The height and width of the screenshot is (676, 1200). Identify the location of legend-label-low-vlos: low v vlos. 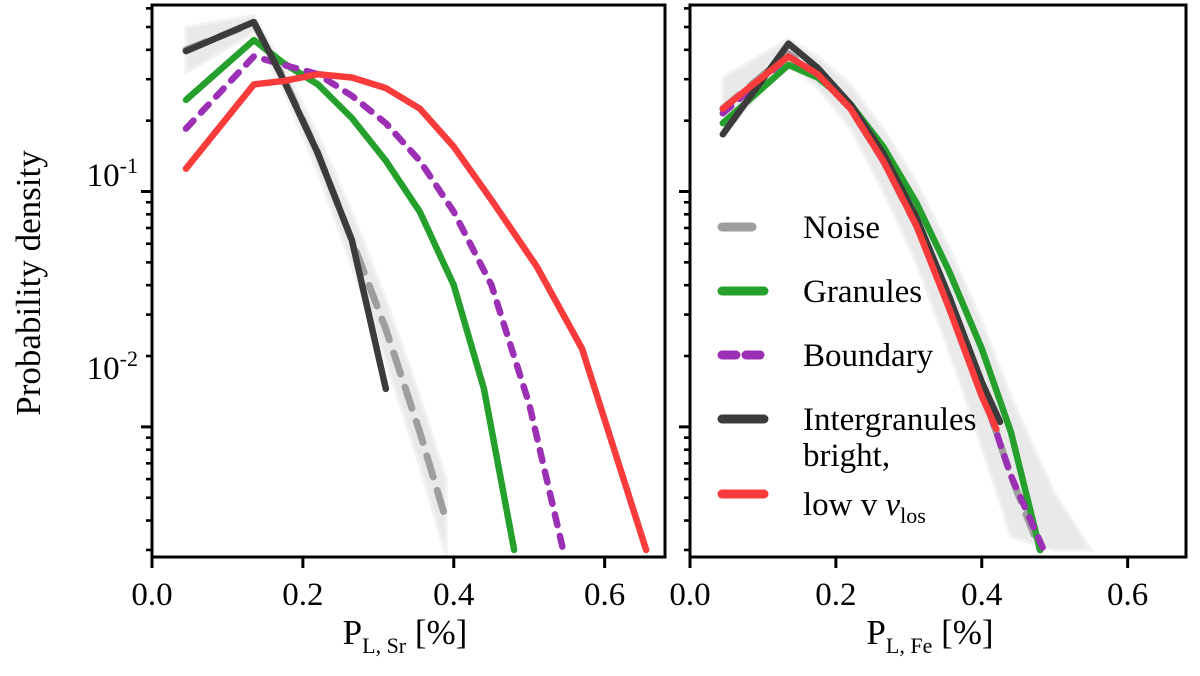
(864, 507).